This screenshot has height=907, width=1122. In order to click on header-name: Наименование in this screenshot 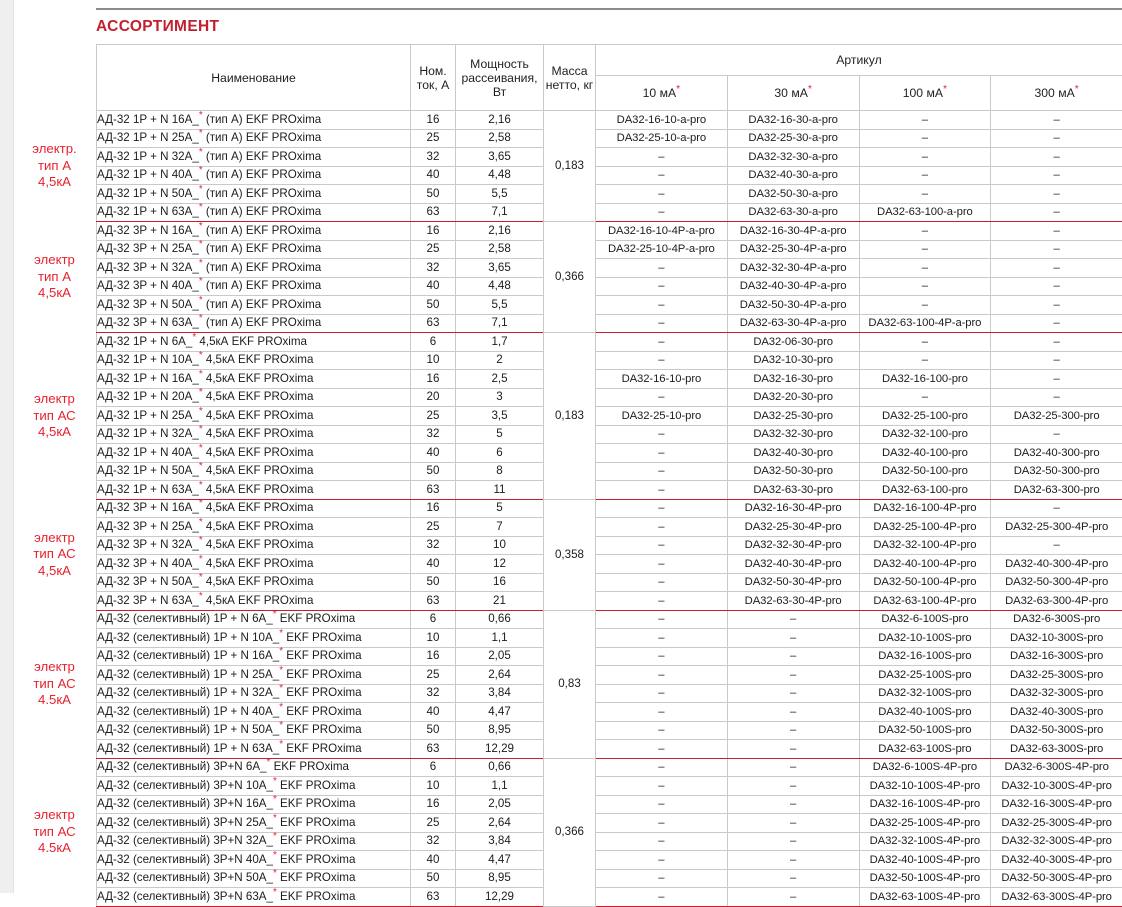, I will do `click(254, 78)`.